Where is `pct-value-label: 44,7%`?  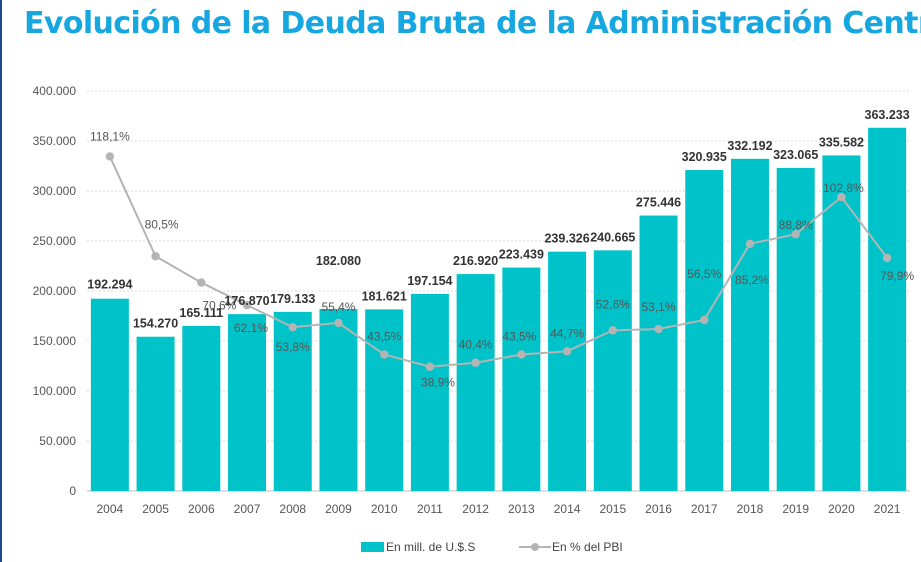
pct-value-label: 44,7% is located at coordinates (567, 333).